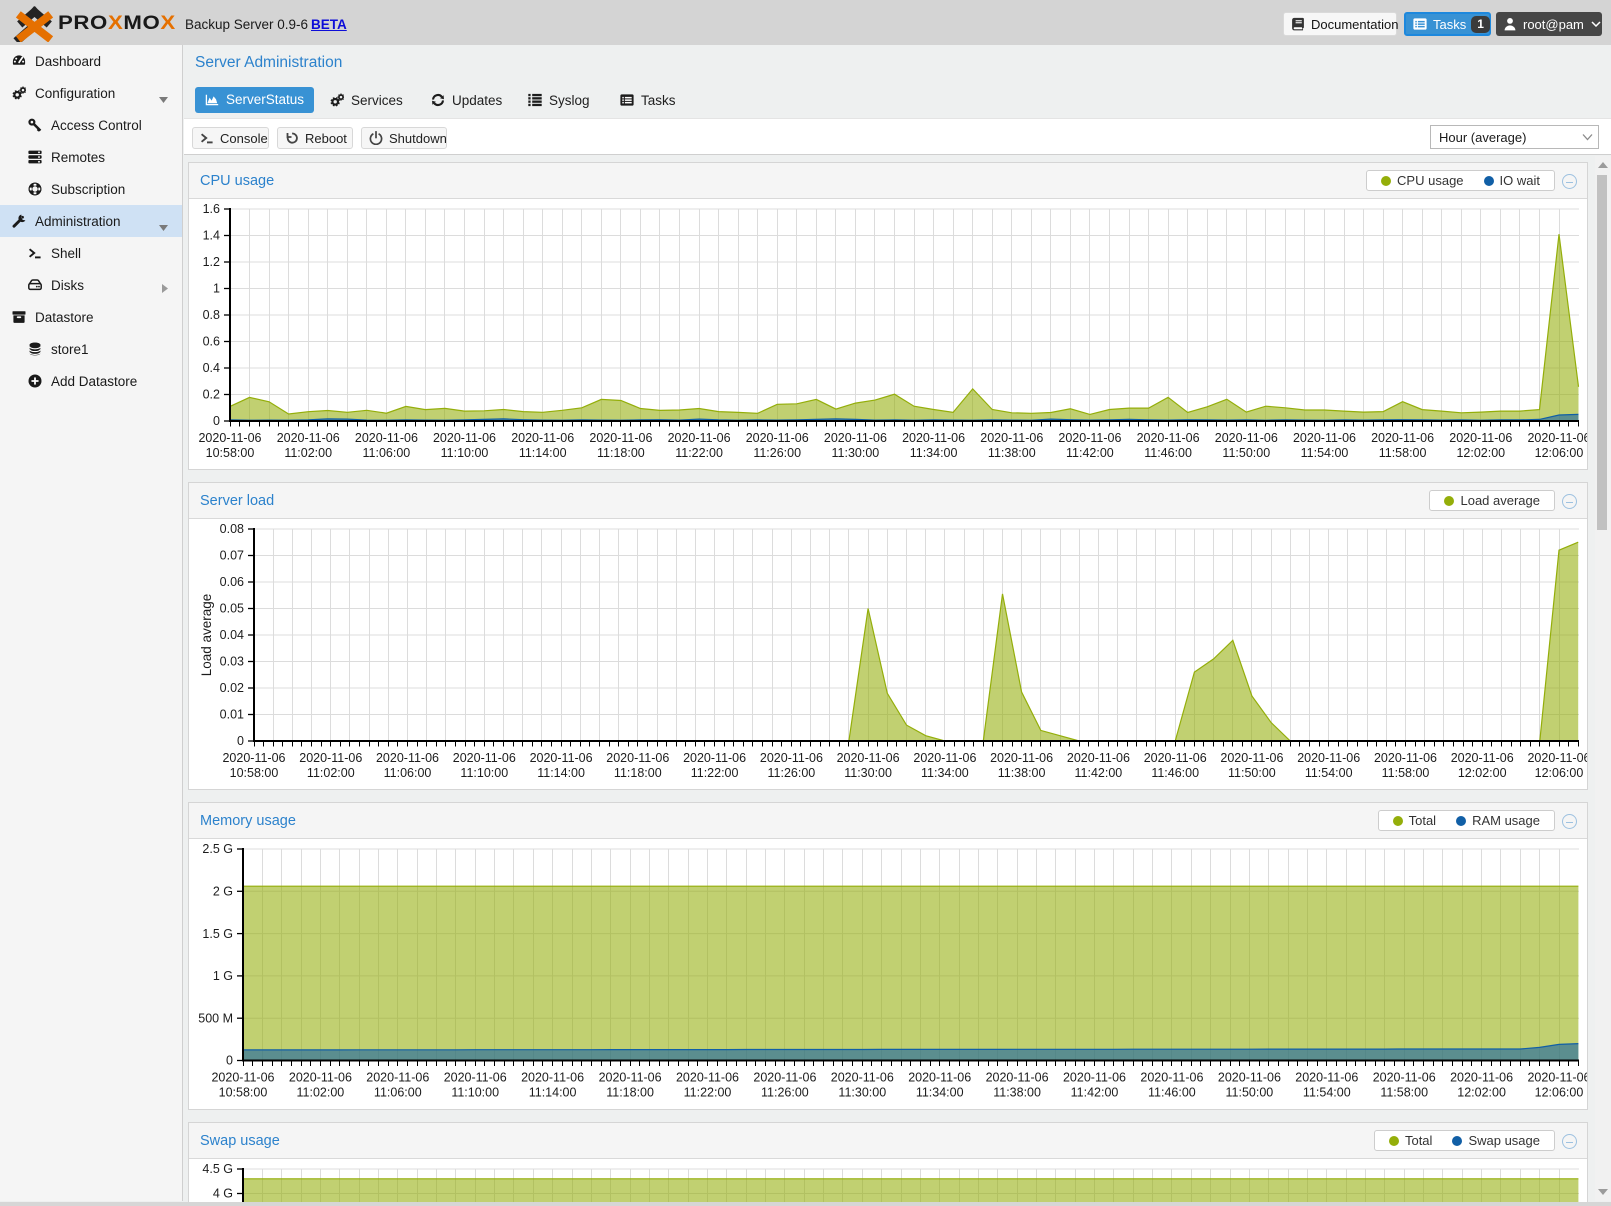  I want to click on svg-text: 0.4, so click(211, 368).